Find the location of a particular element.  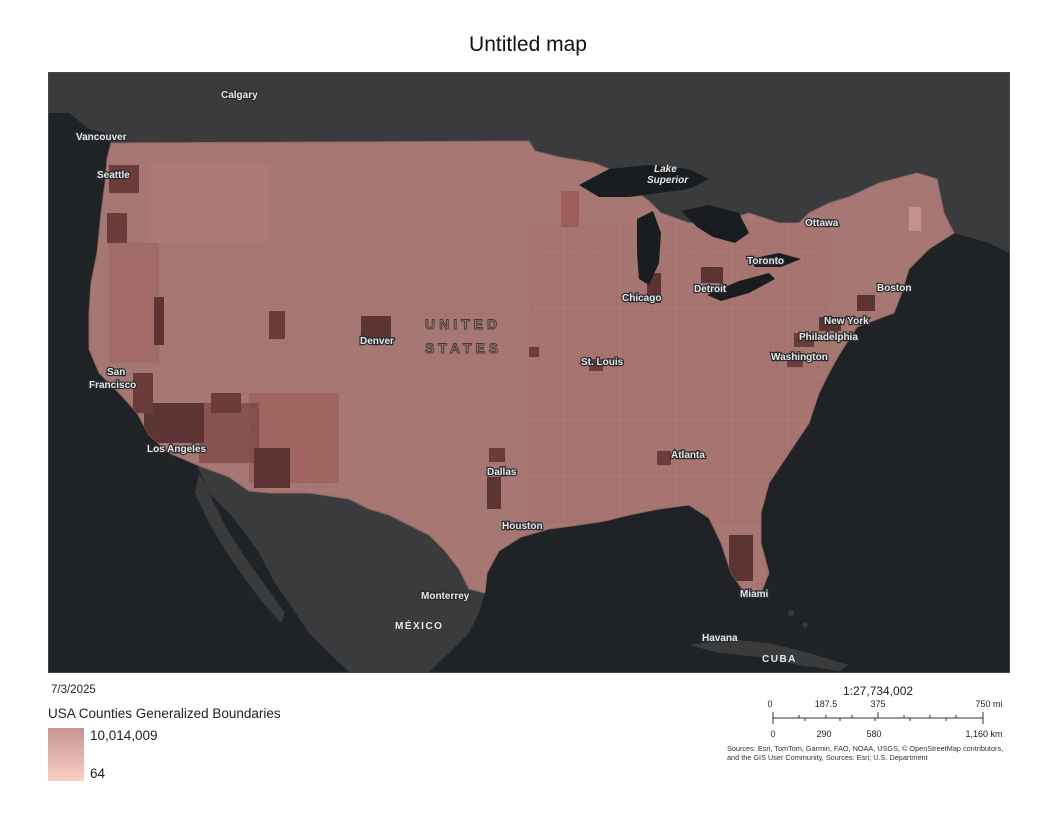

cuba-island is located at coordinates (769, 655).